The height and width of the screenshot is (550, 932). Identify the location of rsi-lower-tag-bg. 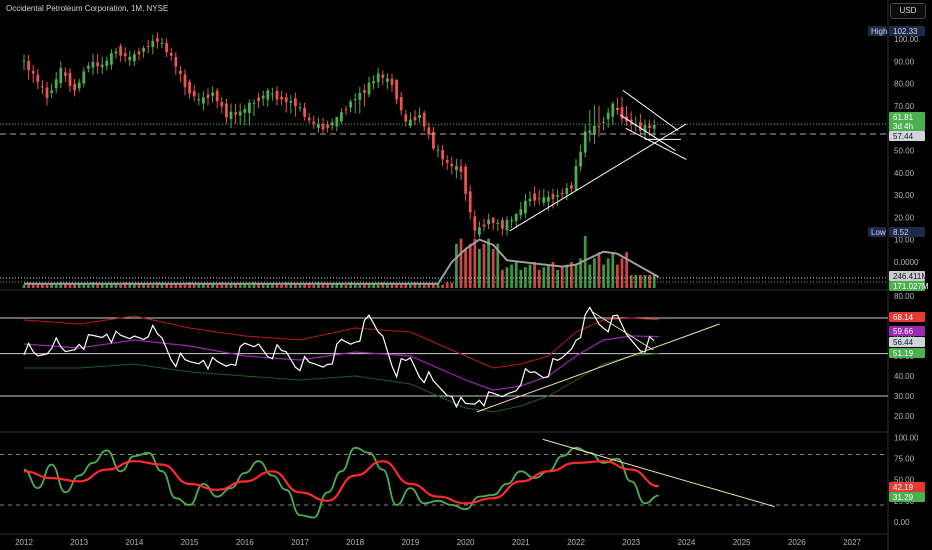
(907, 353).